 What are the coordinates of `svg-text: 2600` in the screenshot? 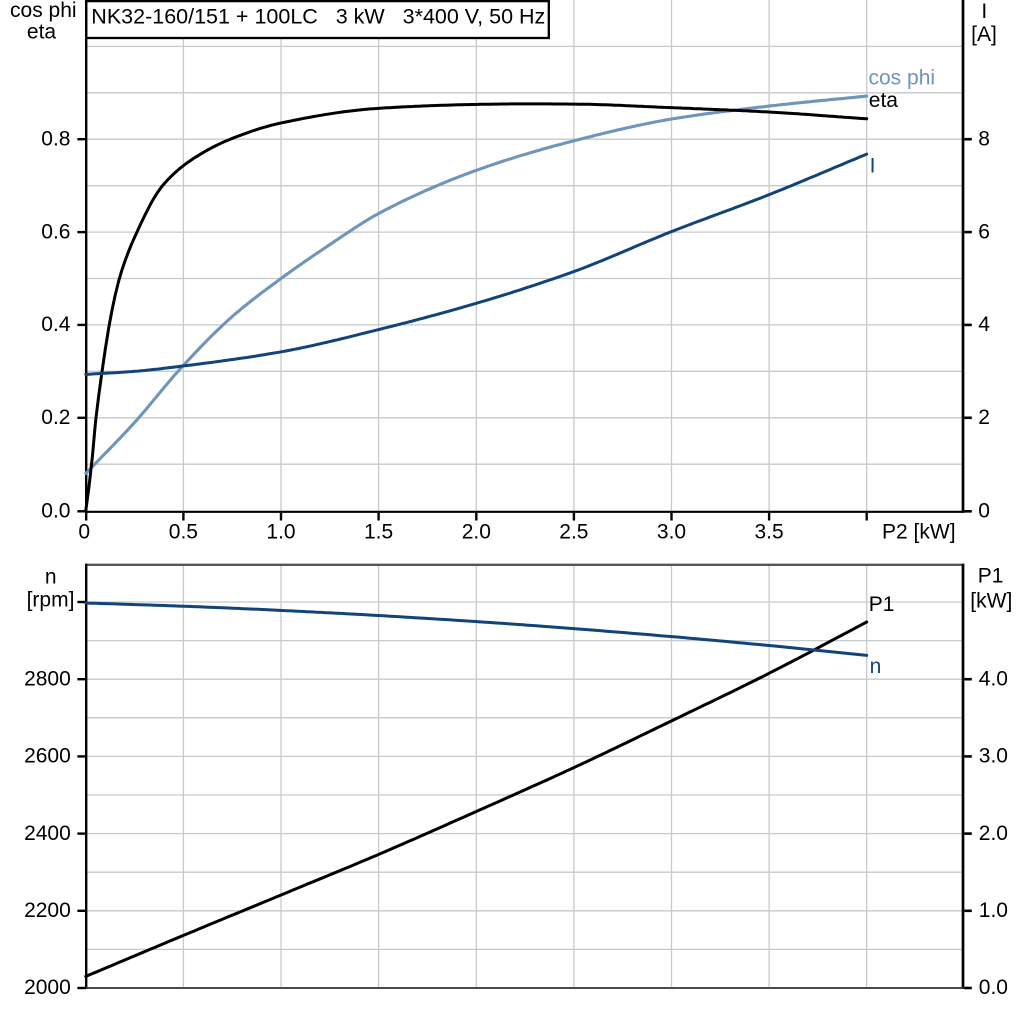 It's located at (47, 756).